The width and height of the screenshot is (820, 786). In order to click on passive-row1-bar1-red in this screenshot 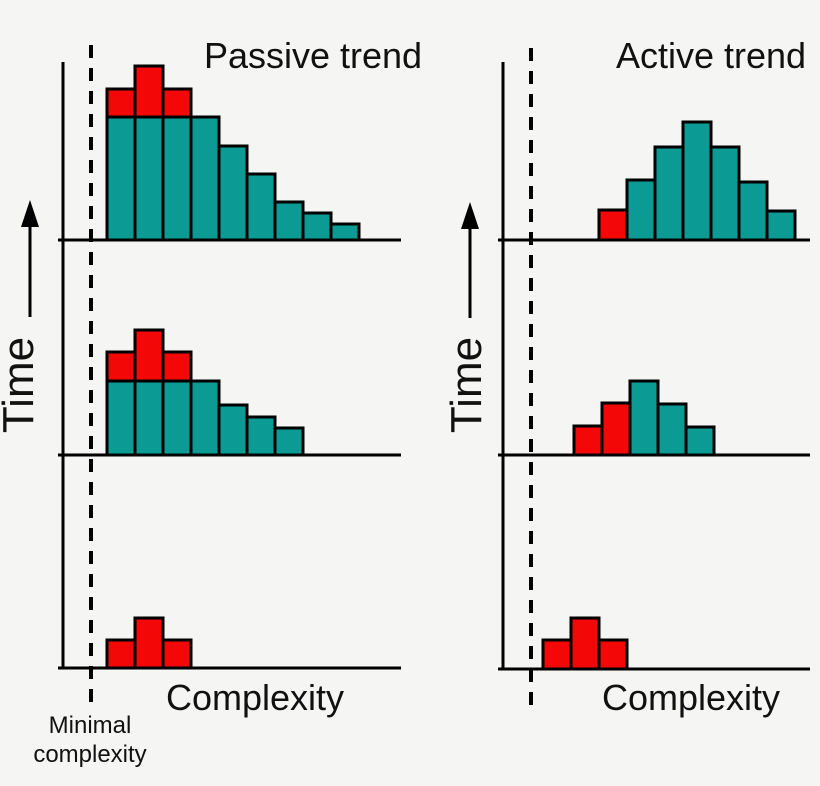, I will do `click(149, 355)`.